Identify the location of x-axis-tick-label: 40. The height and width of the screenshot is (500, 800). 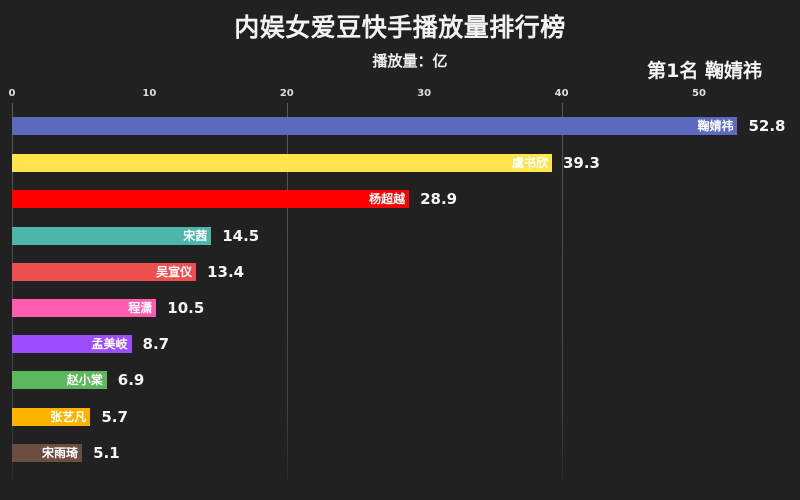
(561, 93).